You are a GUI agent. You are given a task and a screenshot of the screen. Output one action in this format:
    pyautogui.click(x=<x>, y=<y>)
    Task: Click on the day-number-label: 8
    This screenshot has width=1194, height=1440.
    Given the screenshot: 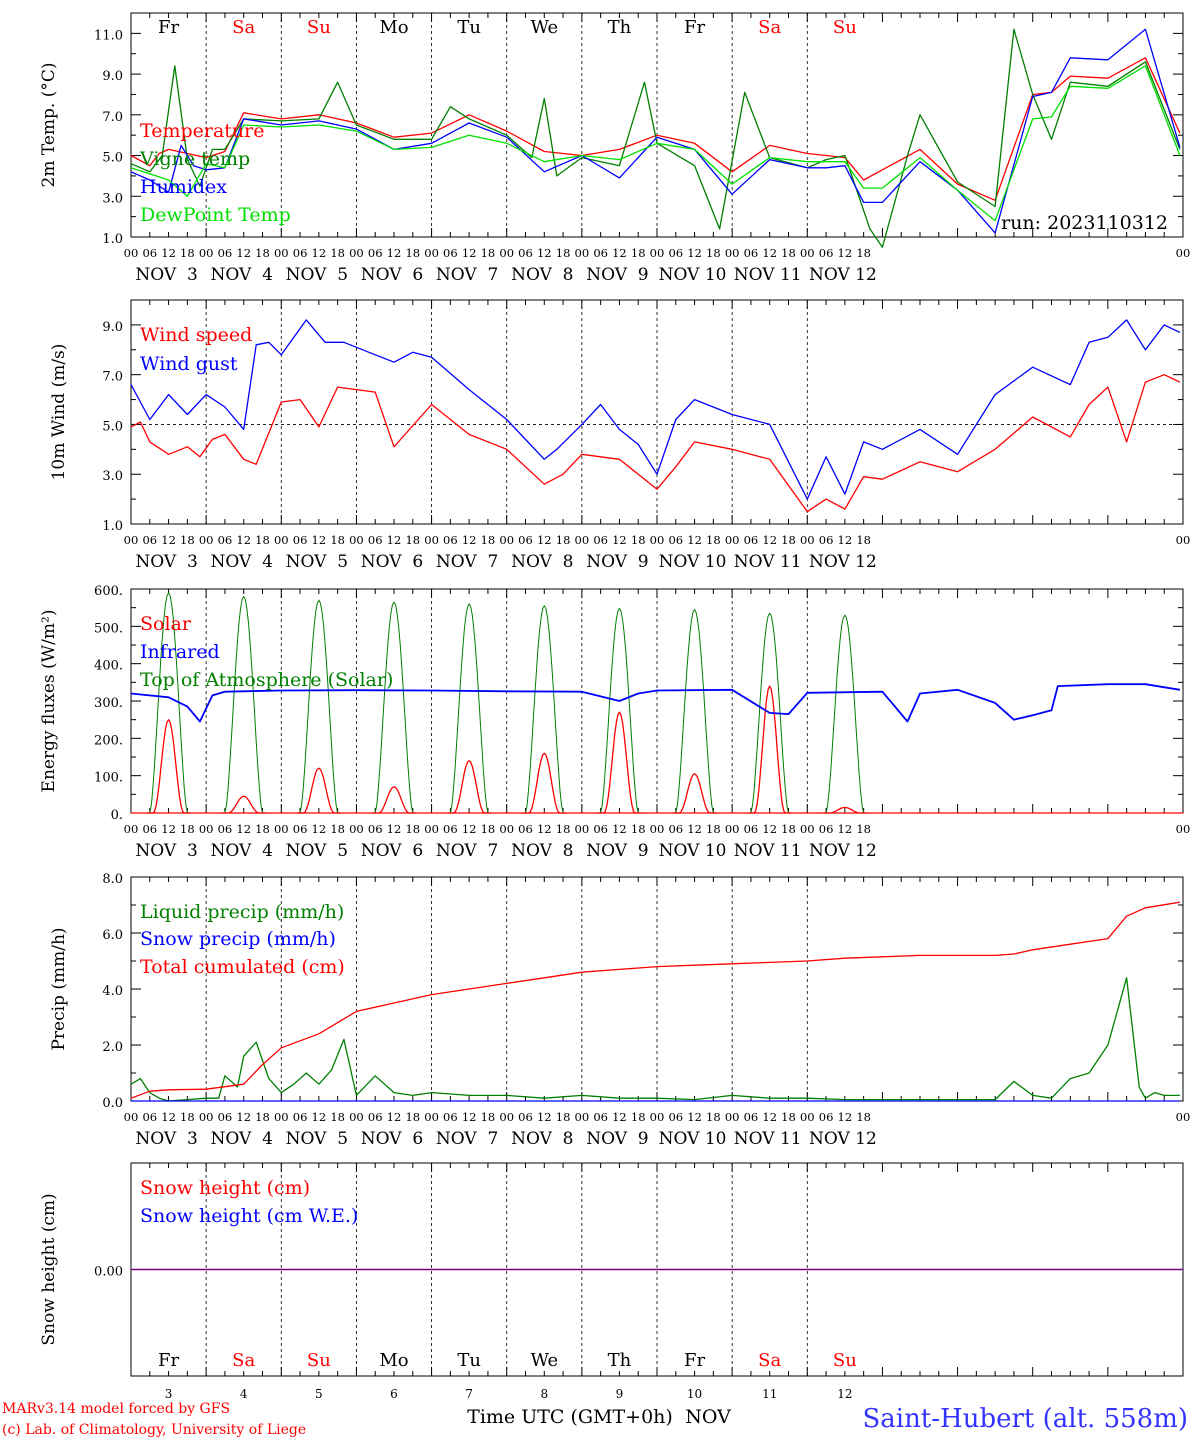 What is the action you would take?
    pyautogui.click(x=544, y=1394)
    